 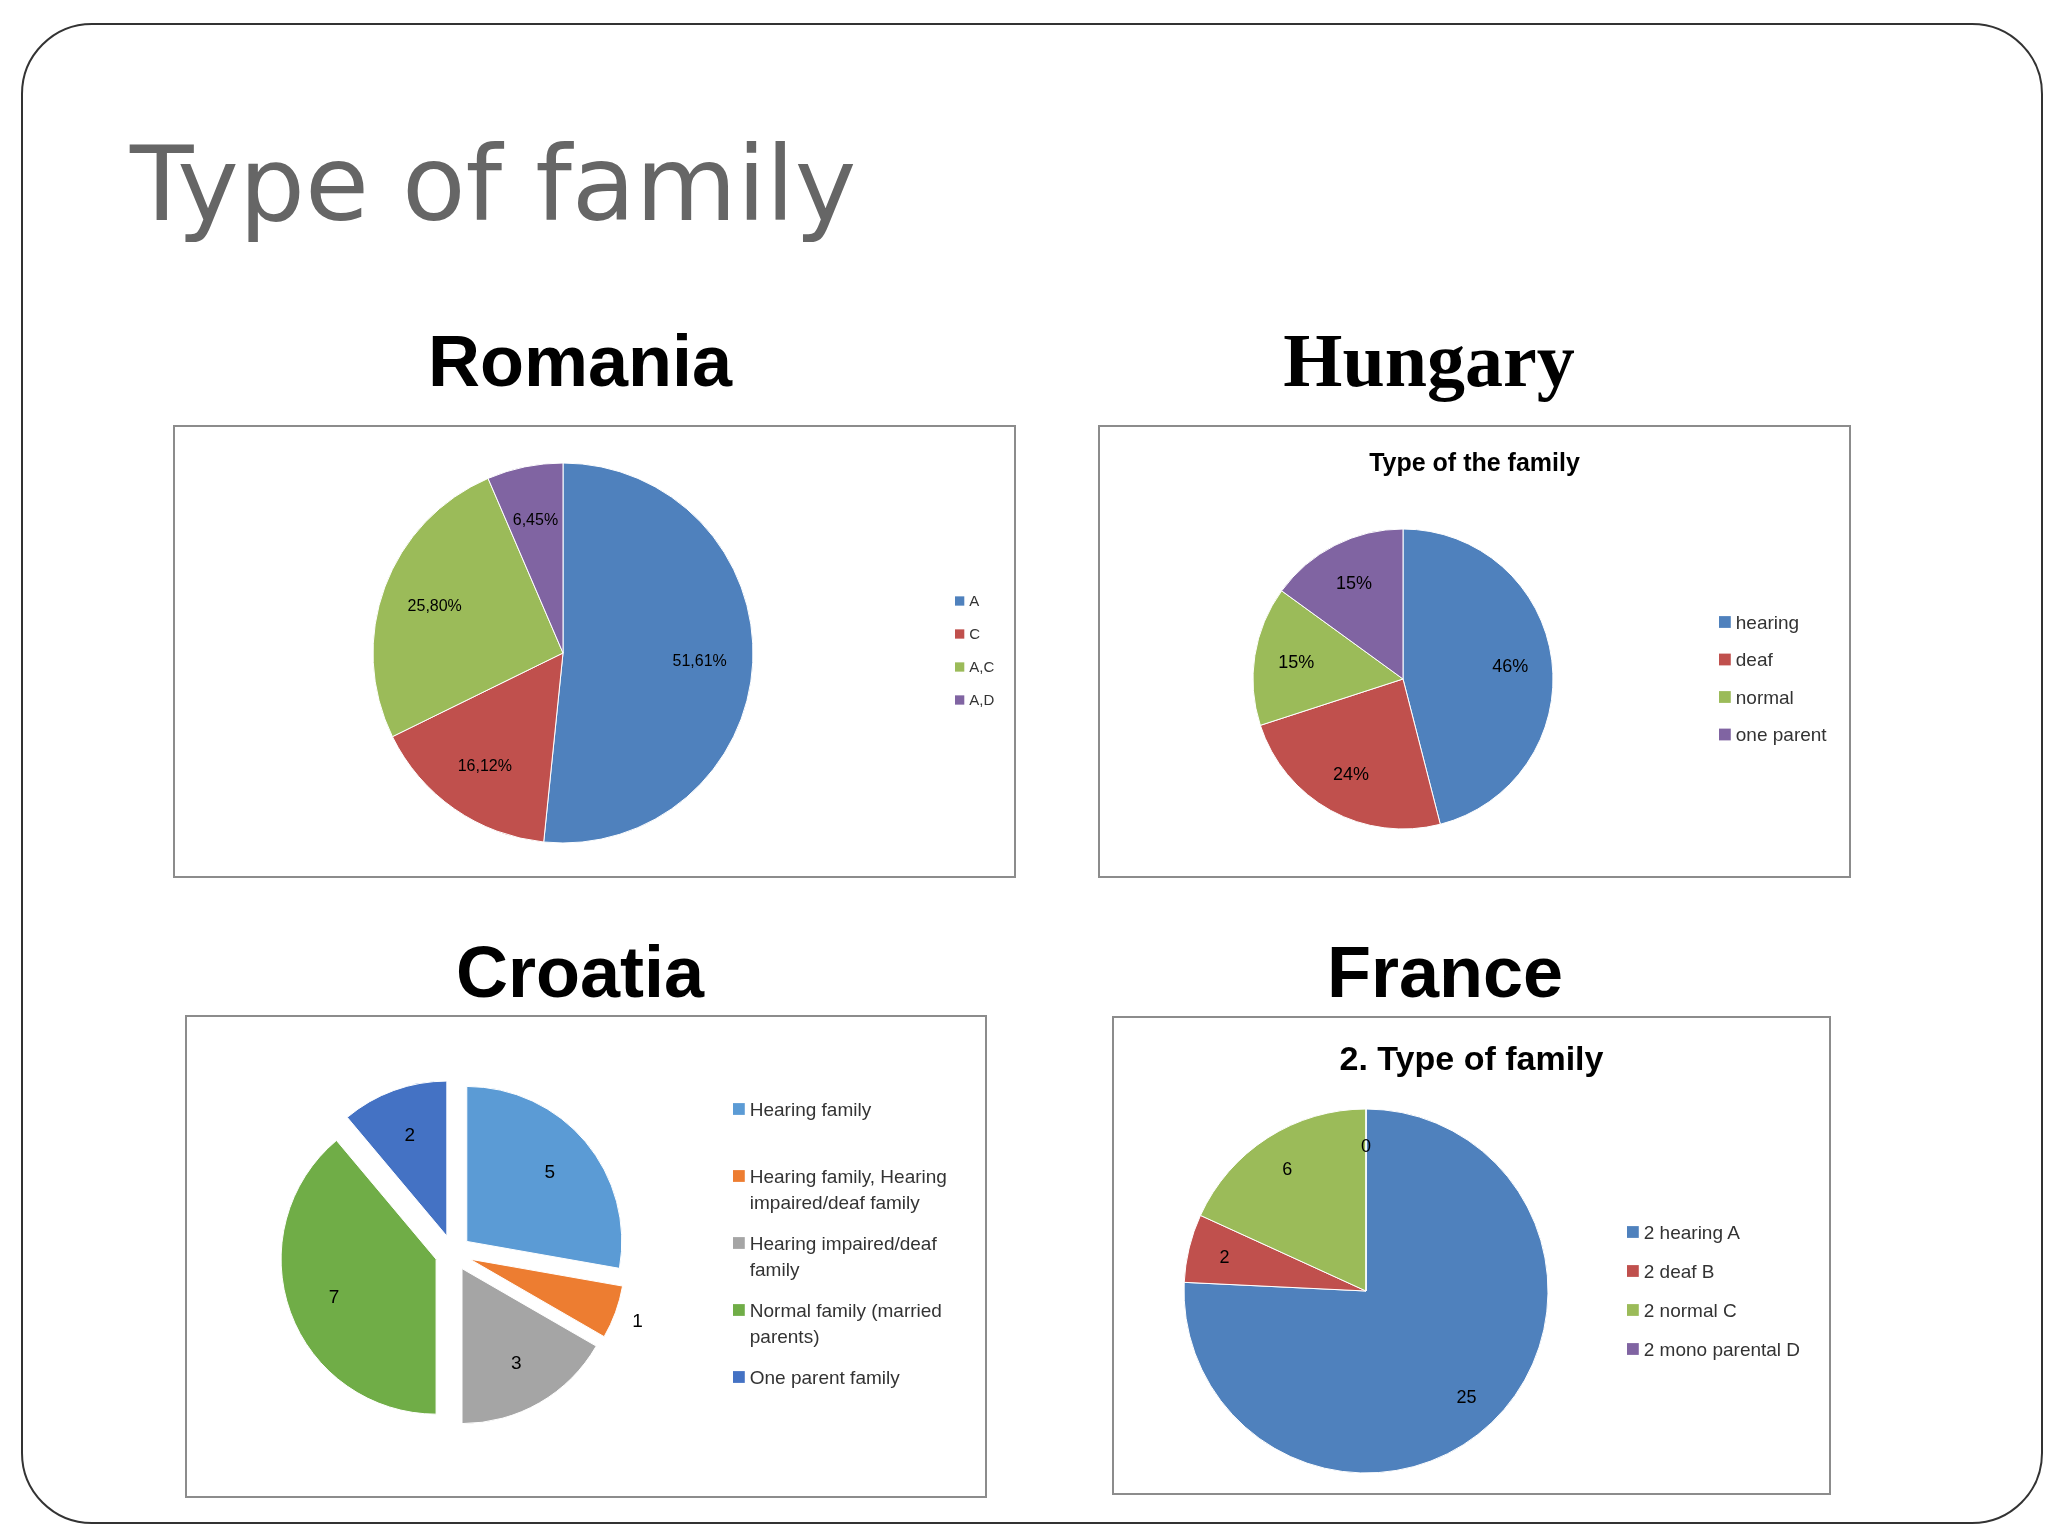 What do you see at coordinates (1350, 773) in the screenshot?
I see `data-label: 24%` at bounding box center [1350, 773].